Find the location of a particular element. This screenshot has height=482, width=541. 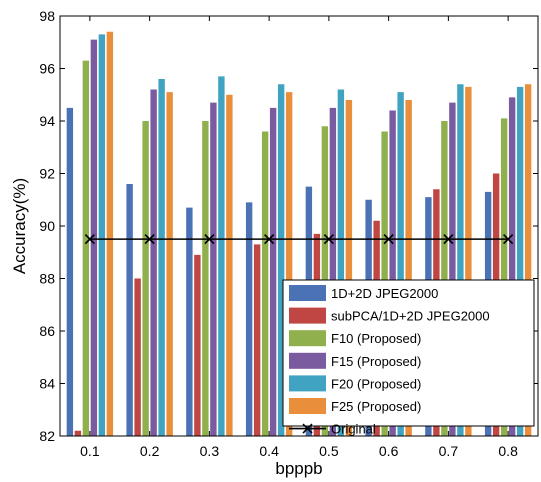

original-marker-0.4 is located at coordinates (269, 239).